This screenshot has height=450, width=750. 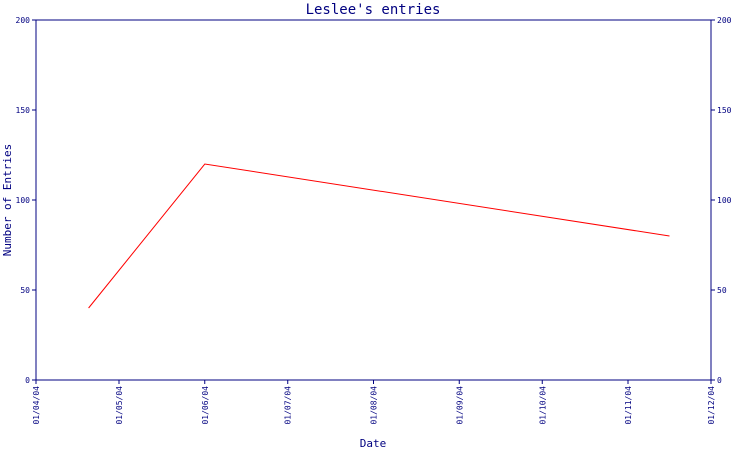 What do you see at coordinates (36, 405) in the screenshot?
I see `x-tick-label: 01/04/04` at bounding box center [36, 405].